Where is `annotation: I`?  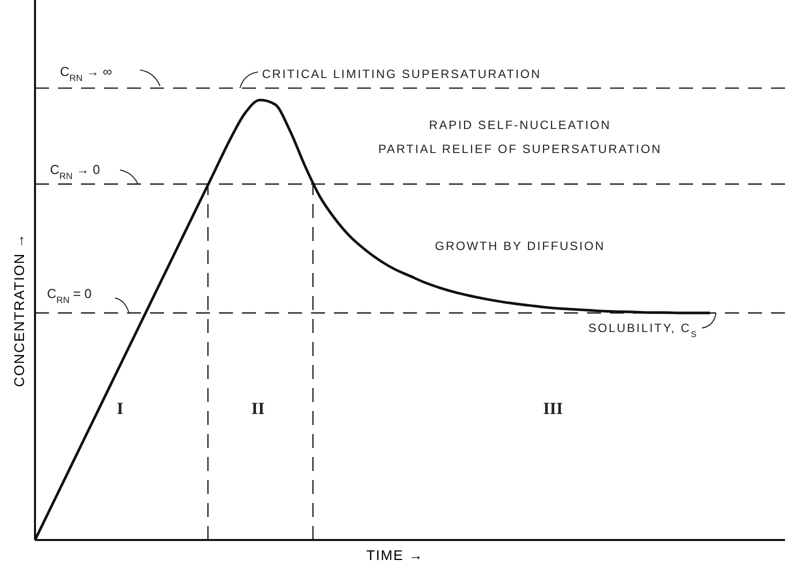 annotation: I is located at coordinates (120, 408).